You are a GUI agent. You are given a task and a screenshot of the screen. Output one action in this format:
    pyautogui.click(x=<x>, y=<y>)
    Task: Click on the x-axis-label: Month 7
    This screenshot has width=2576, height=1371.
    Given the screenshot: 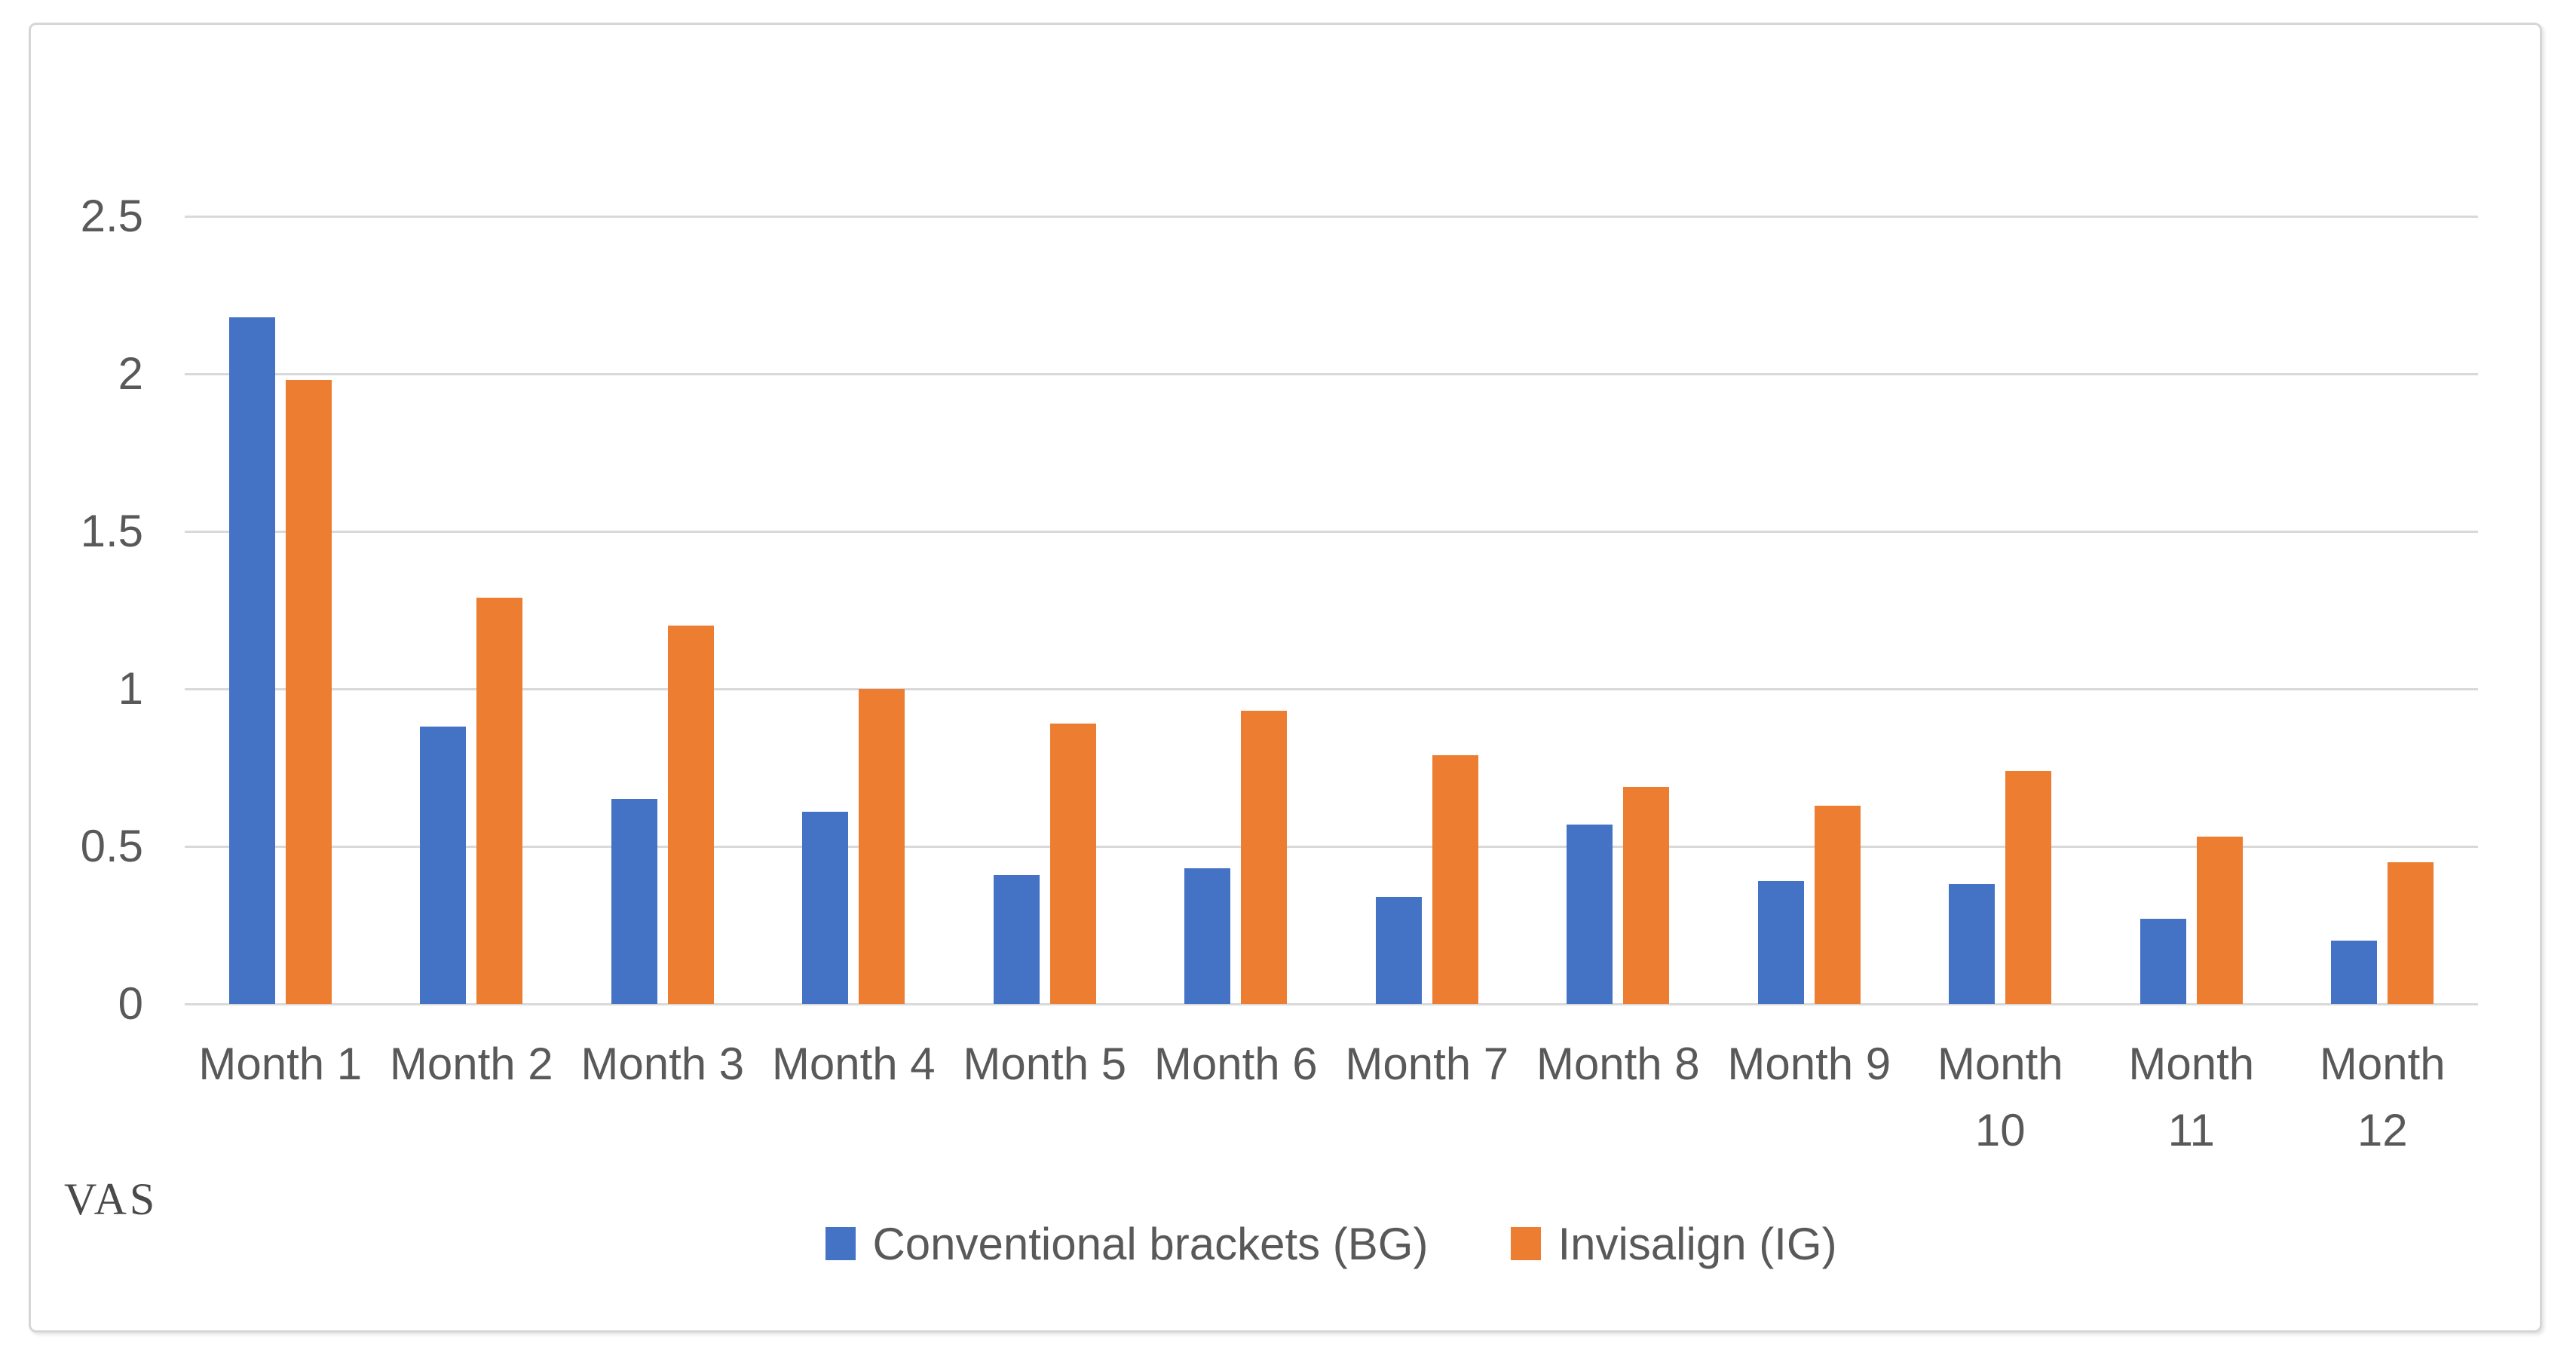 What is the action you would take?
    pyautogui.click(x=1427, y=1064)
    